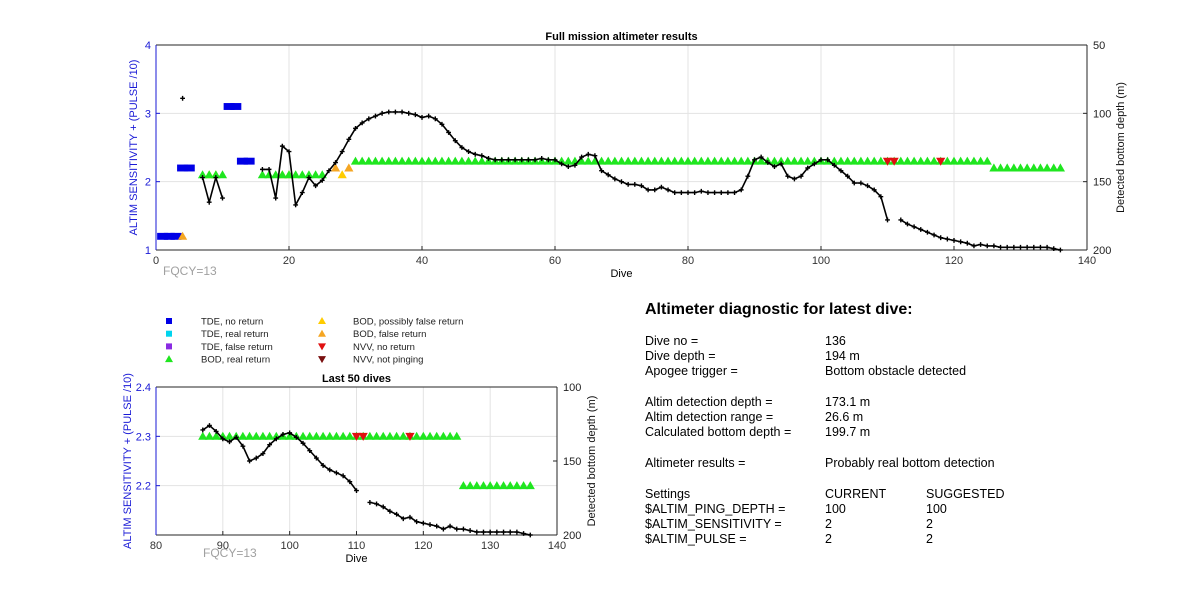 The height and width of the screenshot is (601, 1200). I want to click on x-tick-label: 110, so click(357, 546).